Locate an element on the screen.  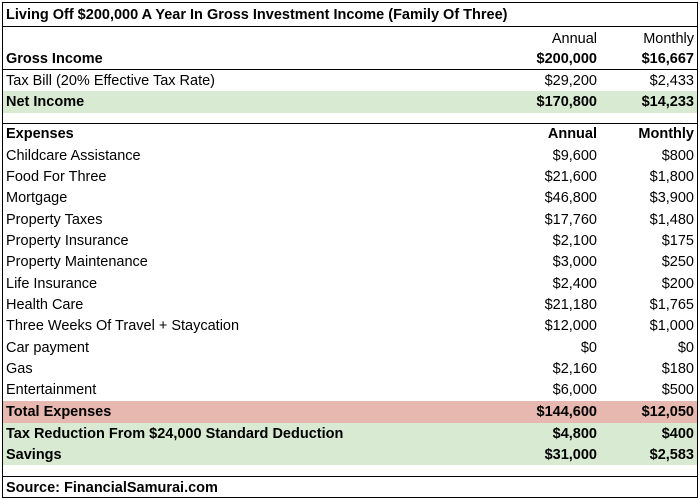
annual-value: $170,800 is located at coordinates (566, 102).